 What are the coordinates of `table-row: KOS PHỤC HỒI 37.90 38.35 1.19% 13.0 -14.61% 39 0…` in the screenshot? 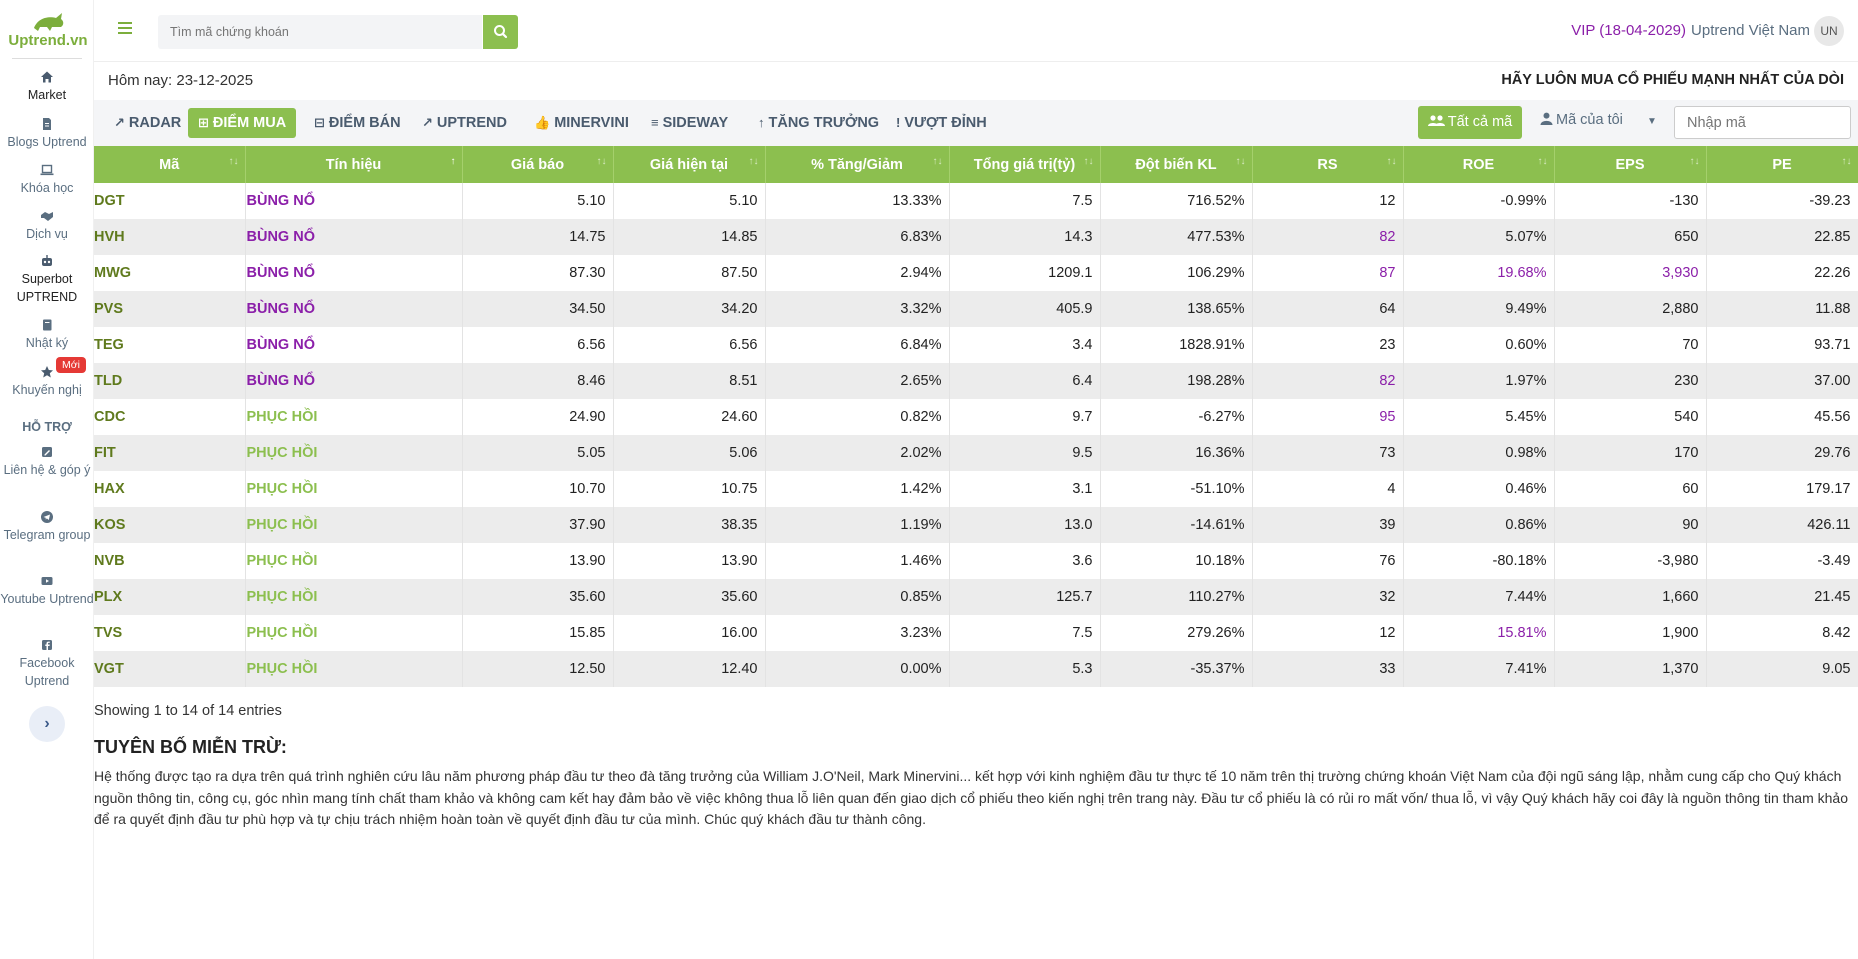 It's located at (976, 525).